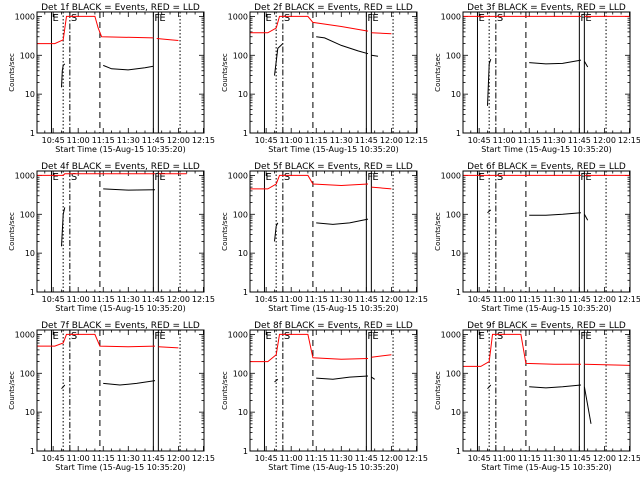 This screenshot has width=640, height=480. I want to click on panel-title: Det 5f BLACK = Events, RED = LLD, so click(333, 167).